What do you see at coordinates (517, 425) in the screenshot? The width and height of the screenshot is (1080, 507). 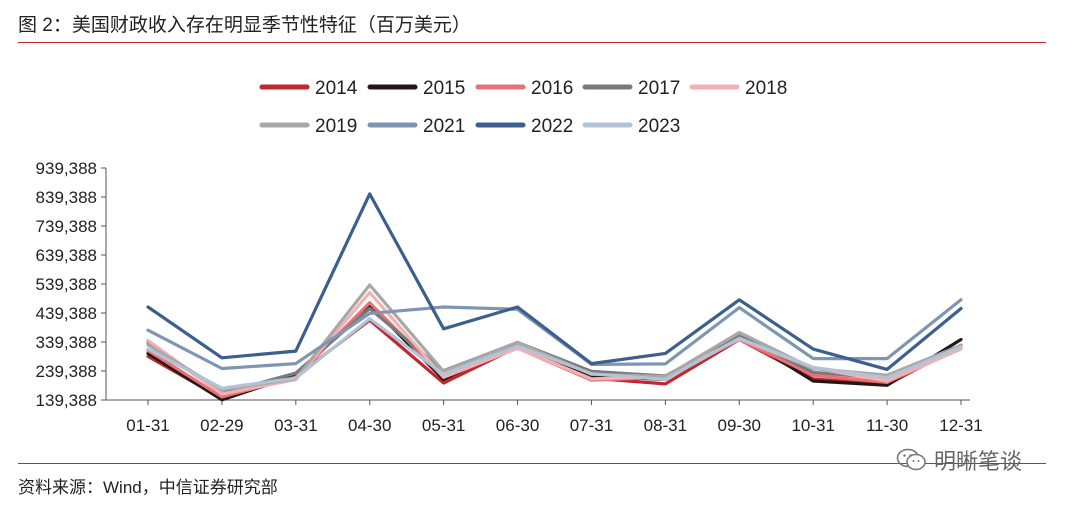 I see `x-tick-label: 06-30` at bounding box center [517, 425].